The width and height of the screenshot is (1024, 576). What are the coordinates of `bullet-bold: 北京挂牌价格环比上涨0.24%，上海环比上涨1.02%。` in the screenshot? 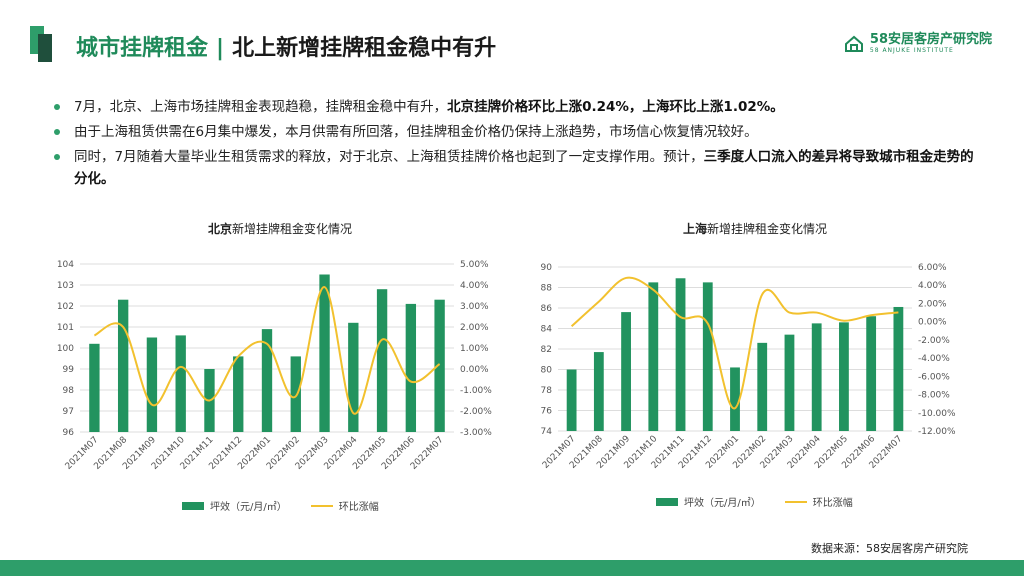 It's located at (615, 107).